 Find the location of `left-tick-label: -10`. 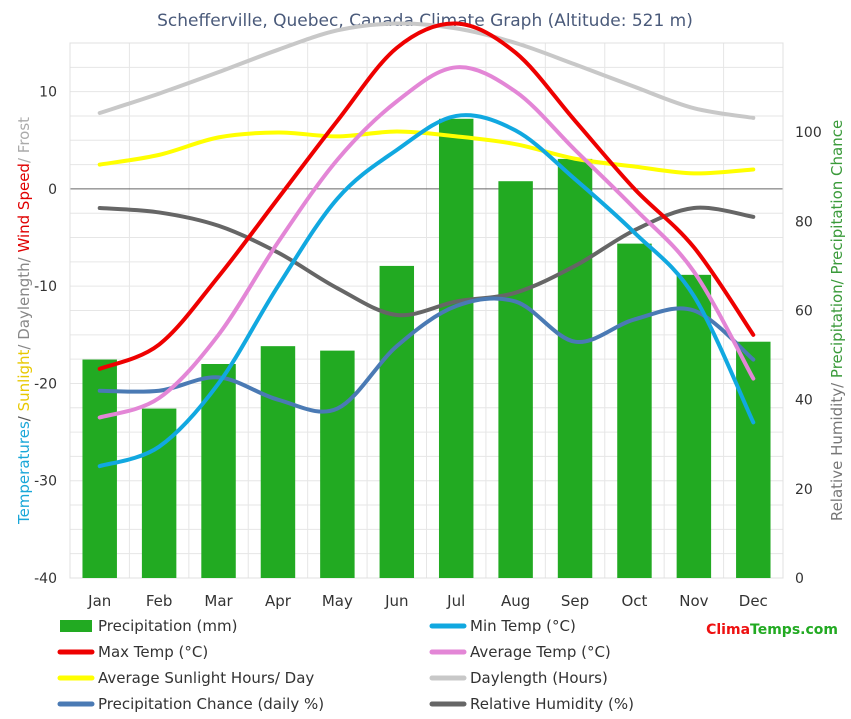

left-tick-label: -10 is located at coordinates (45, 287).